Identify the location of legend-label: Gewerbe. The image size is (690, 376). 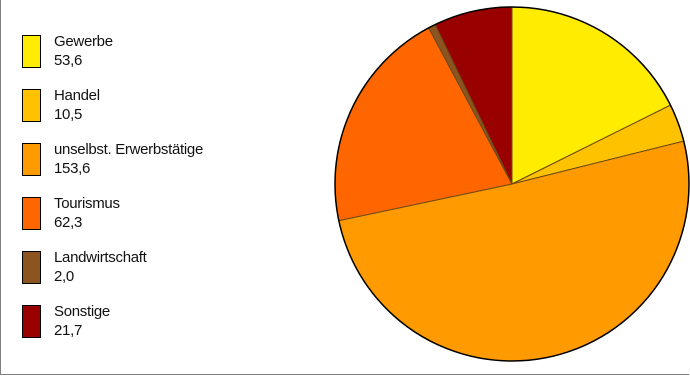
(83, 41).